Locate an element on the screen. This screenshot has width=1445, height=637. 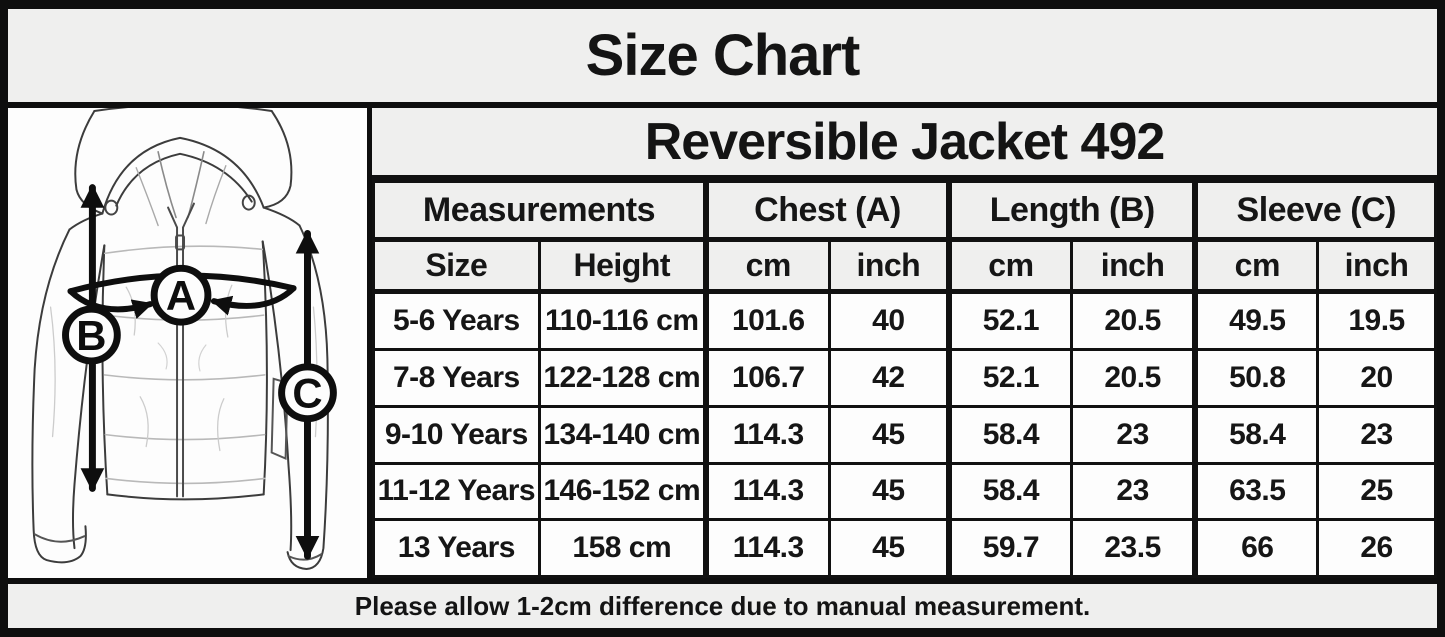
chest-marker-circle-icon is located at coordinates (181, 295).